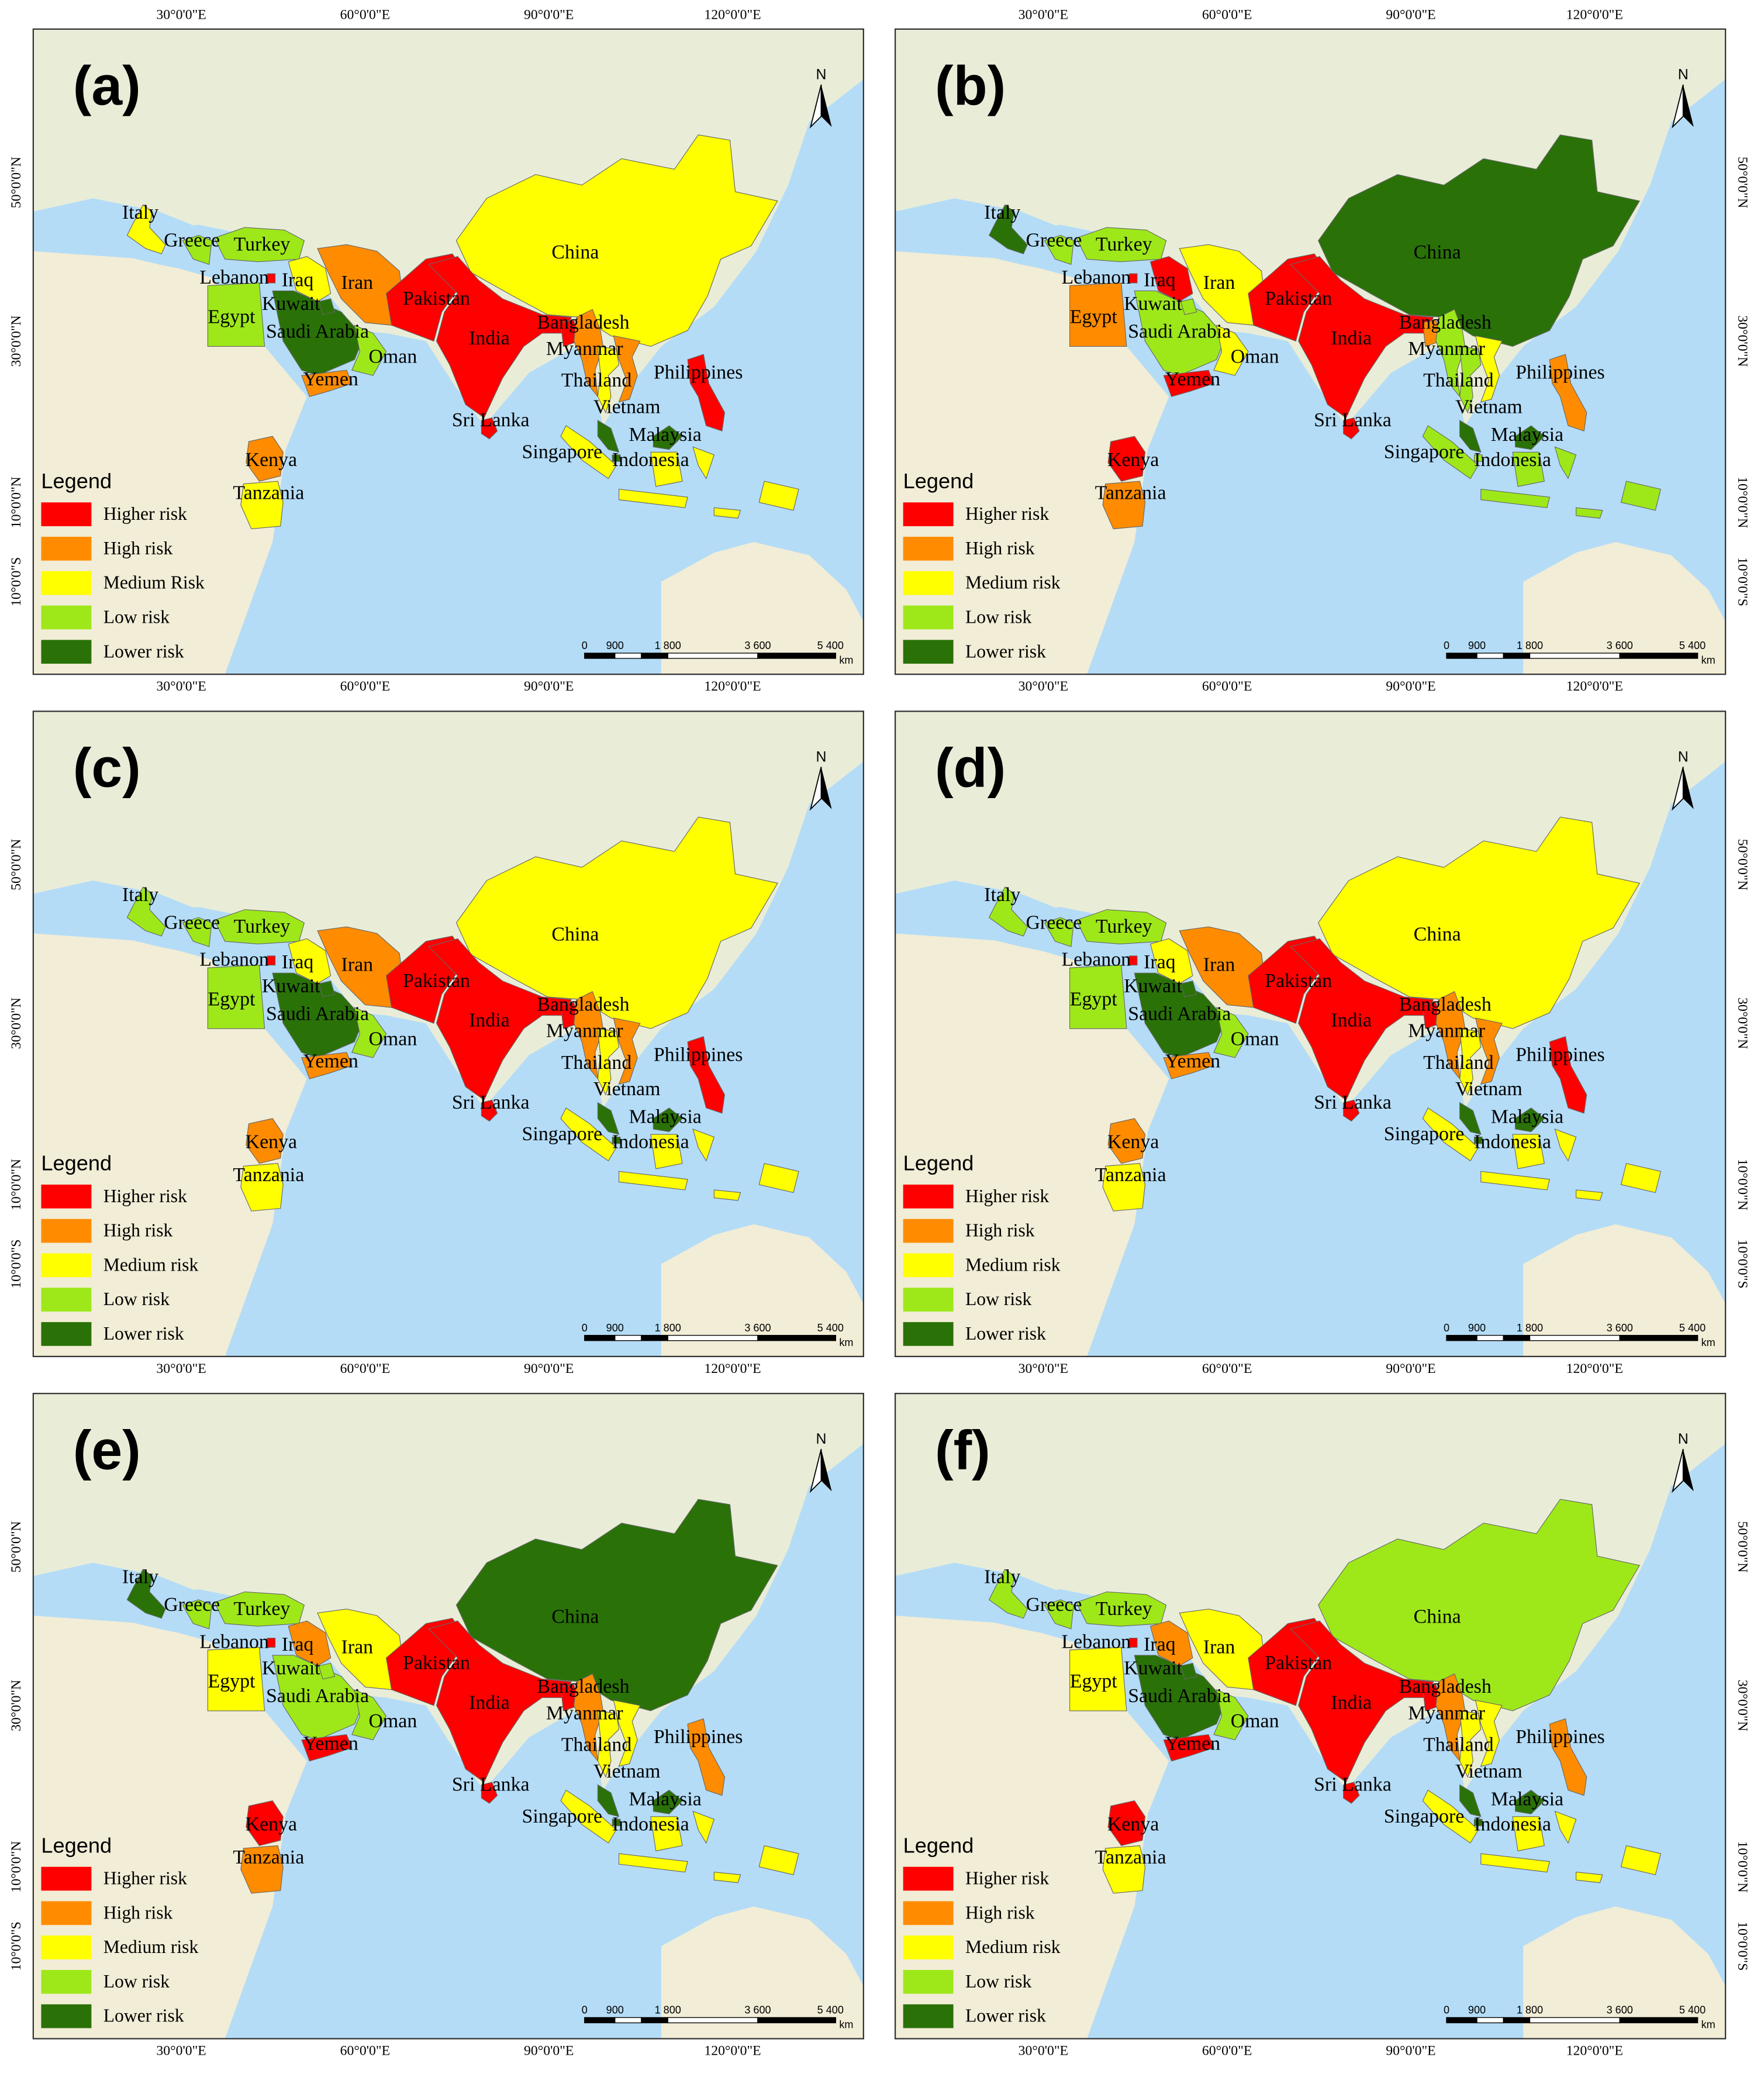  I want to click on country-label: Lebanon, so click(234, 1641).